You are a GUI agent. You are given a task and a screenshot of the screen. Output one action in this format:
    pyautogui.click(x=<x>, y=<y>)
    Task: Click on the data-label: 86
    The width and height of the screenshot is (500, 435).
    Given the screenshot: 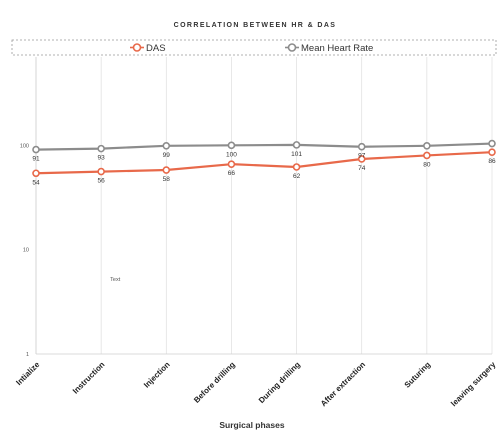 What is the action you would take?
    pyautogui.click(x=492, y=161)
    